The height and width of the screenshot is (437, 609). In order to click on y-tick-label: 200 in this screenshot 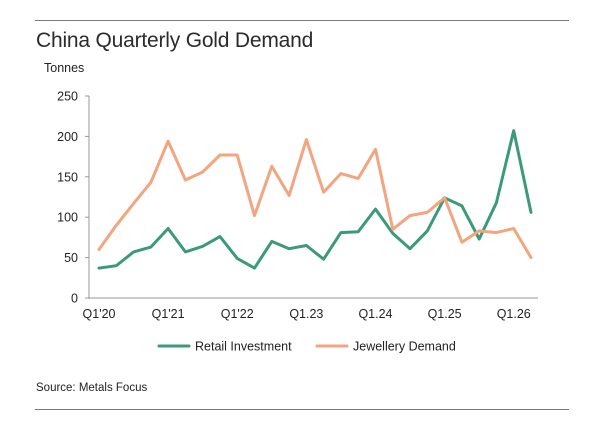, I will do `click(67, 137)`.